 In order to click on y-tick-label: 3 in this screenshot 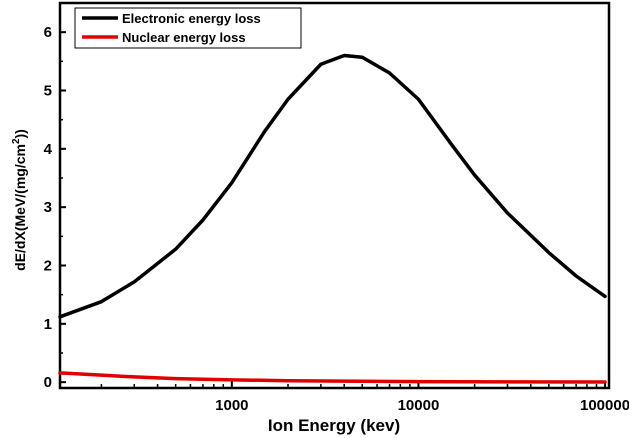, I will do `click(48, 207)`.